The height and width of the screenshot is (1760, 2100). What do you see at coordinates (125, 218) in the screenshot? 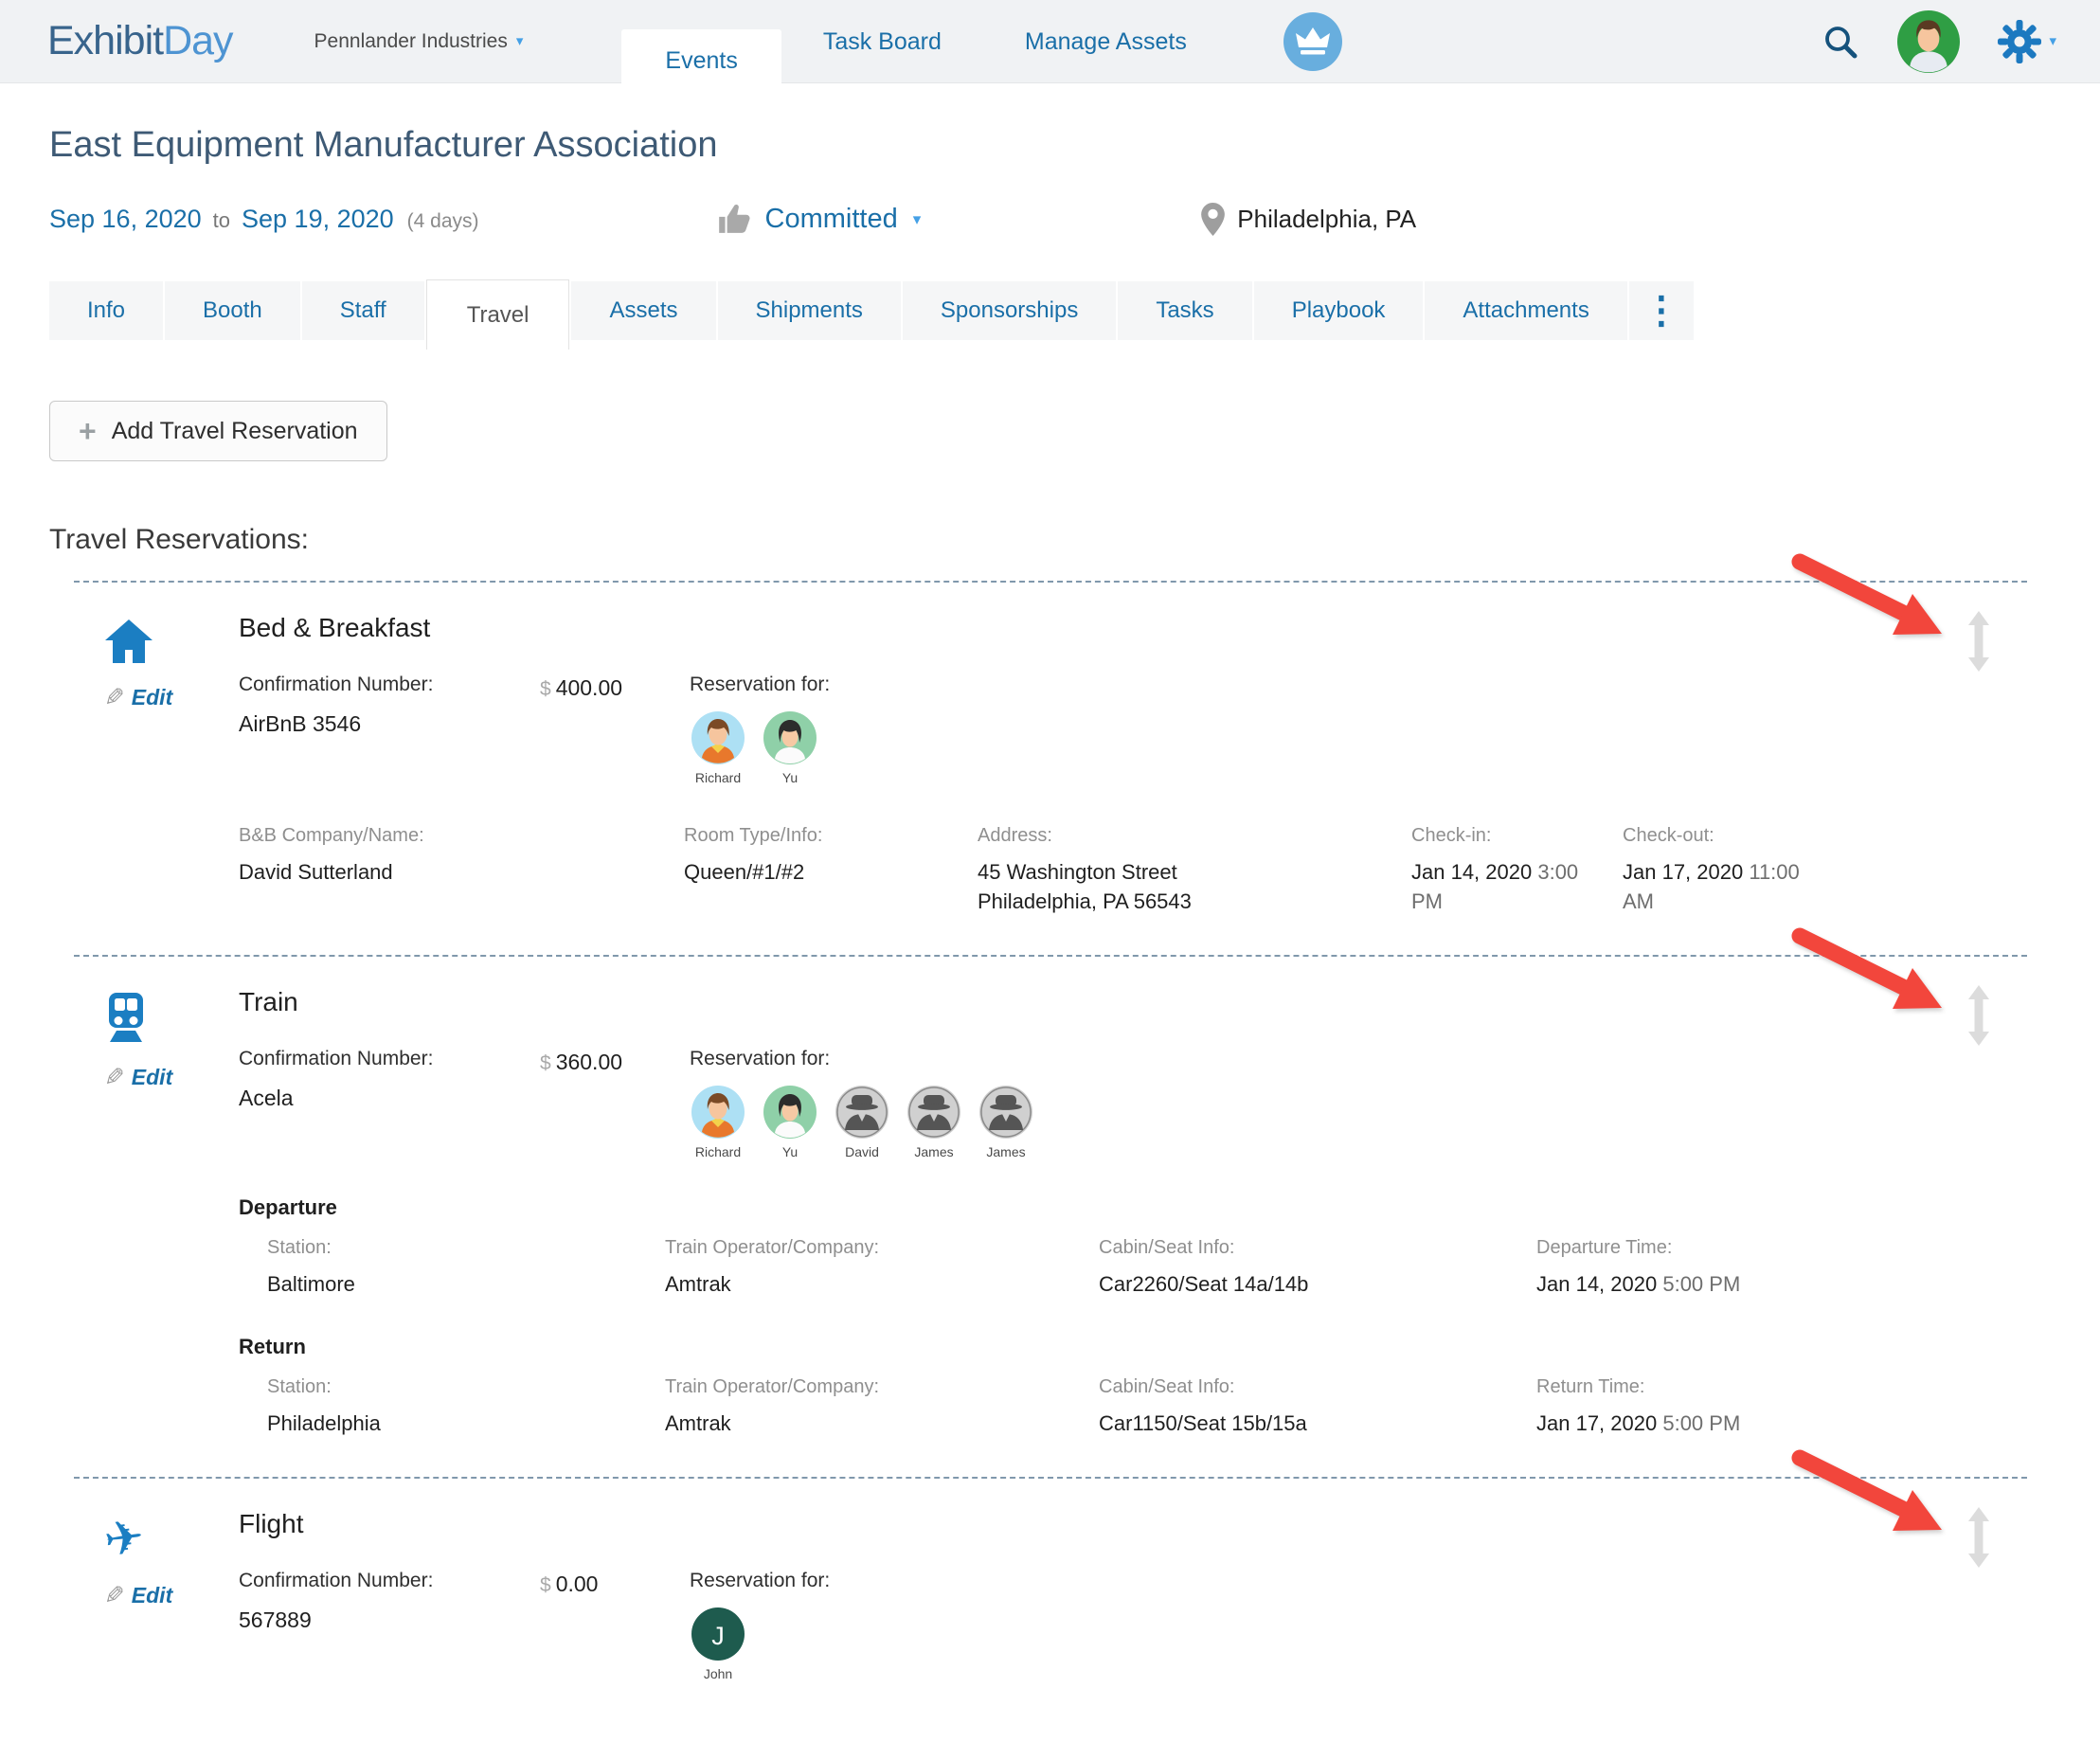
I see `start-date-link: Sep 16, 2020` at bounding box center [125, 218].